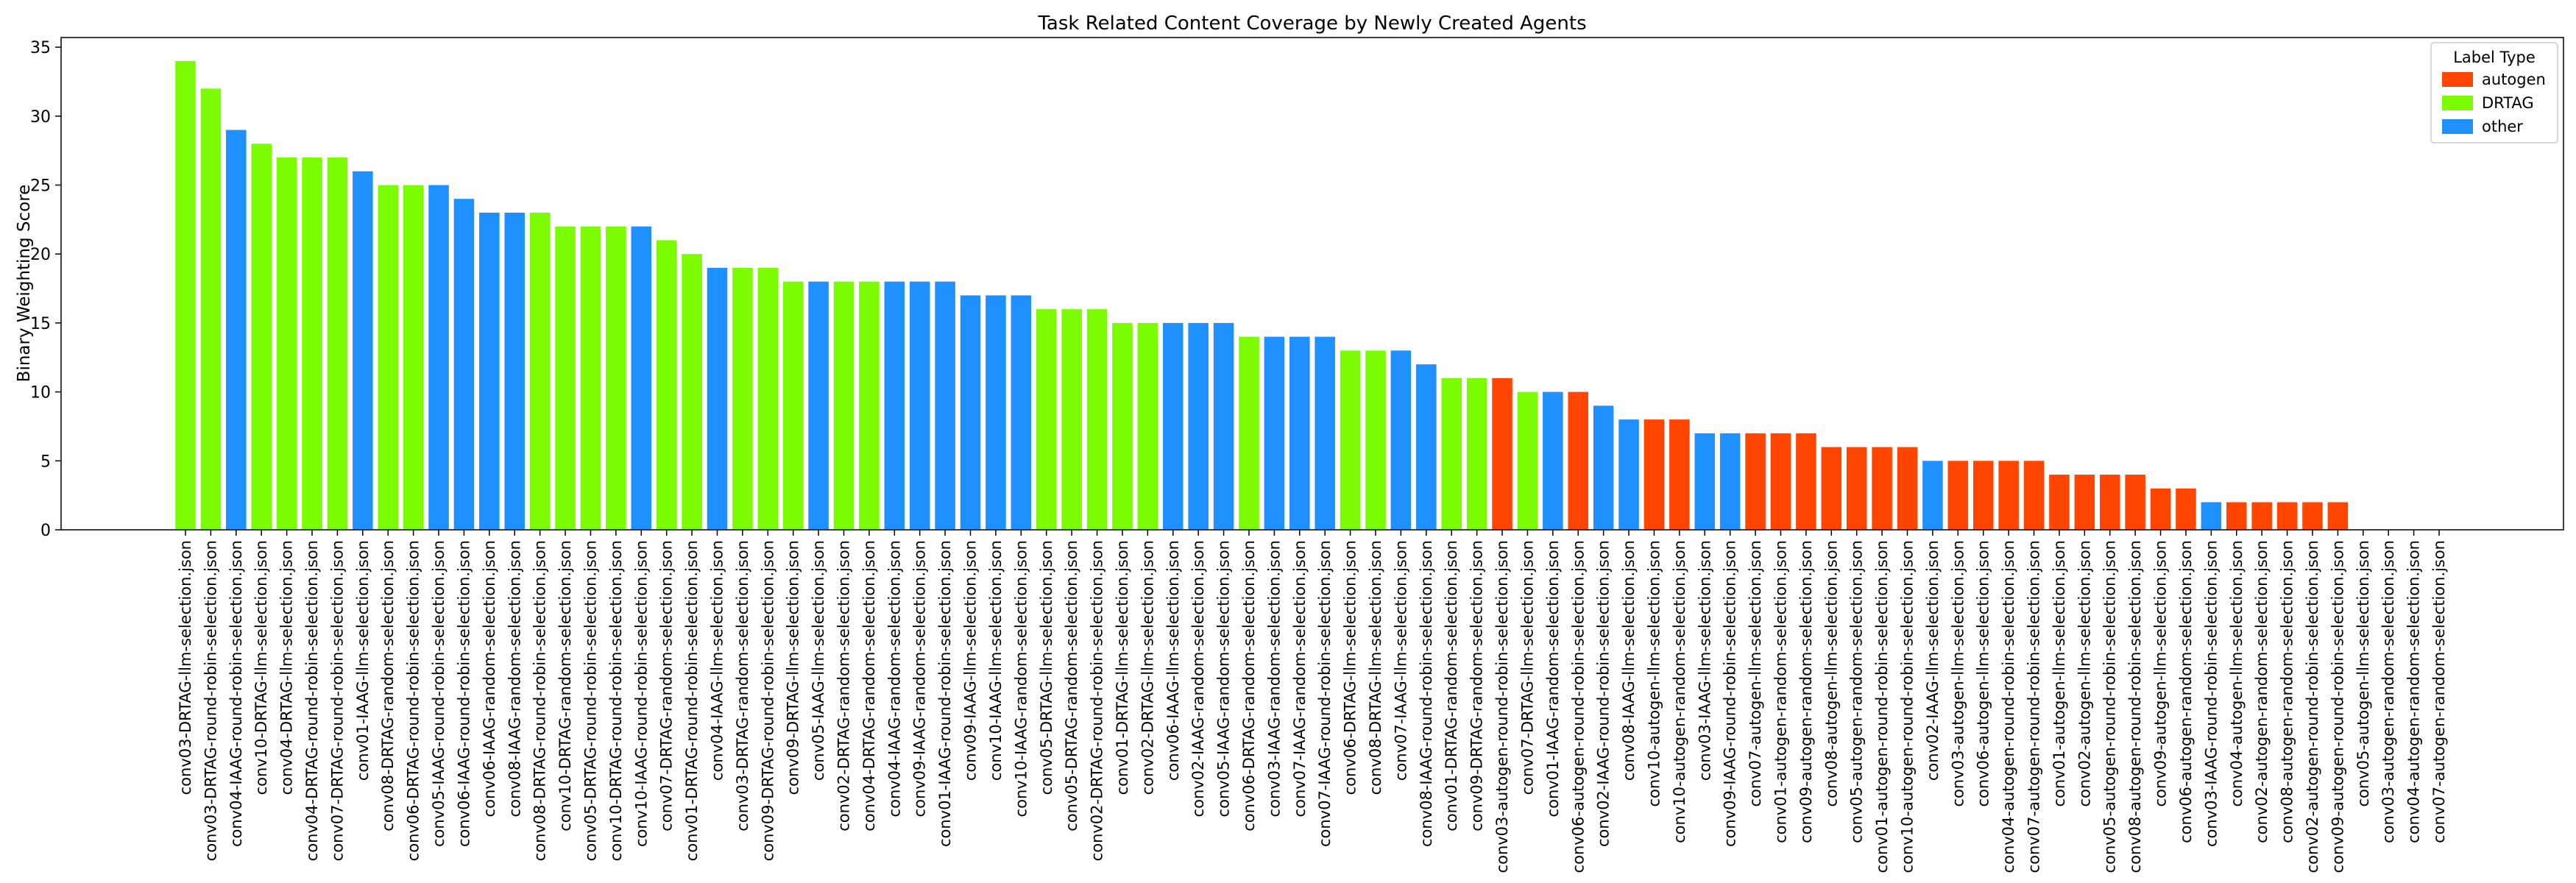 The image size is (2576, 883). Describe the element at coordinates (1173, 660) in the screenshot. I see `x-tick-label: conv06-IAAG-llm-selection.json` at that location.